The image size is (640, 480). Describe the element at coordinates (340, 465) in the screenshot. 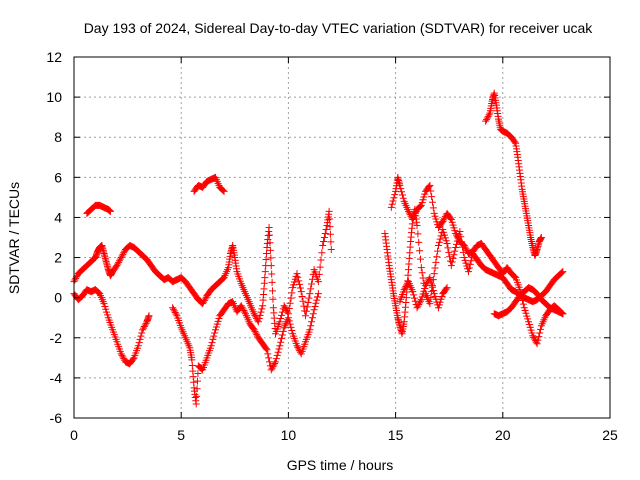

I see `x-axis-title: GPS time / hours` at that location.